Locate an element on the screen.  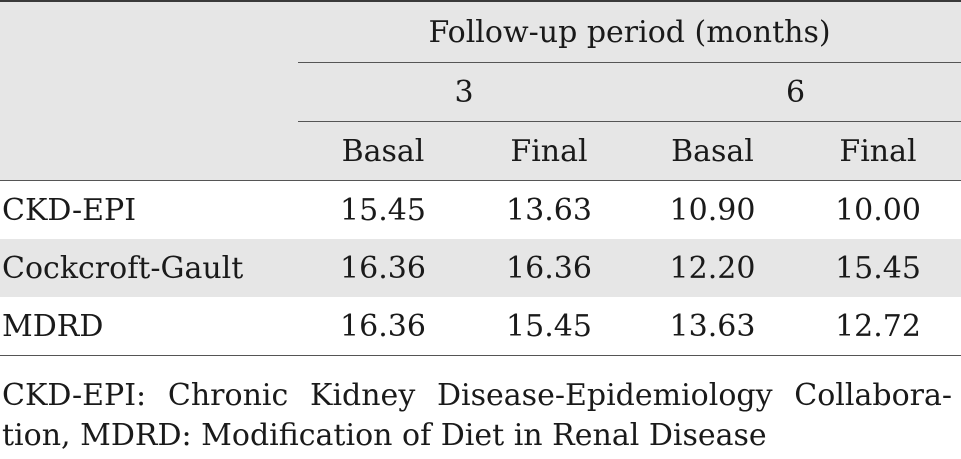
period-header-6: 6 is located at coordinates (795, 92).